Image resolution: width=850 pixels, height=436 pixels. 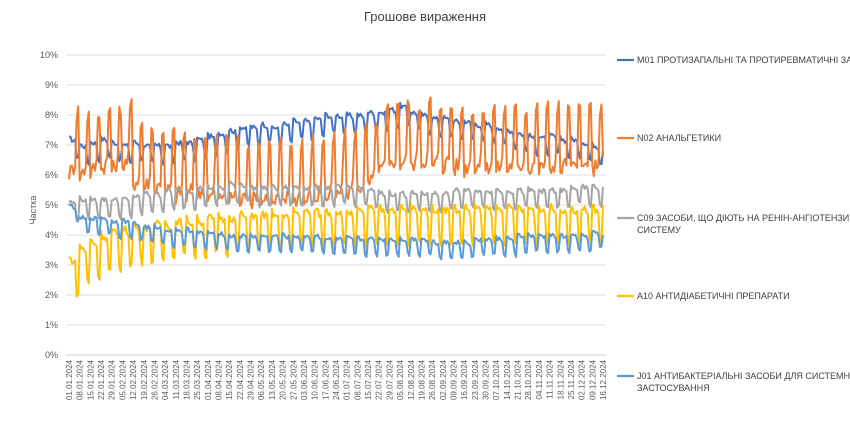 What do you see at coordinates (293, 379) in the screenshot?
I see `x-tick-label: 27.05.2024` at bounding box center [293, 379].